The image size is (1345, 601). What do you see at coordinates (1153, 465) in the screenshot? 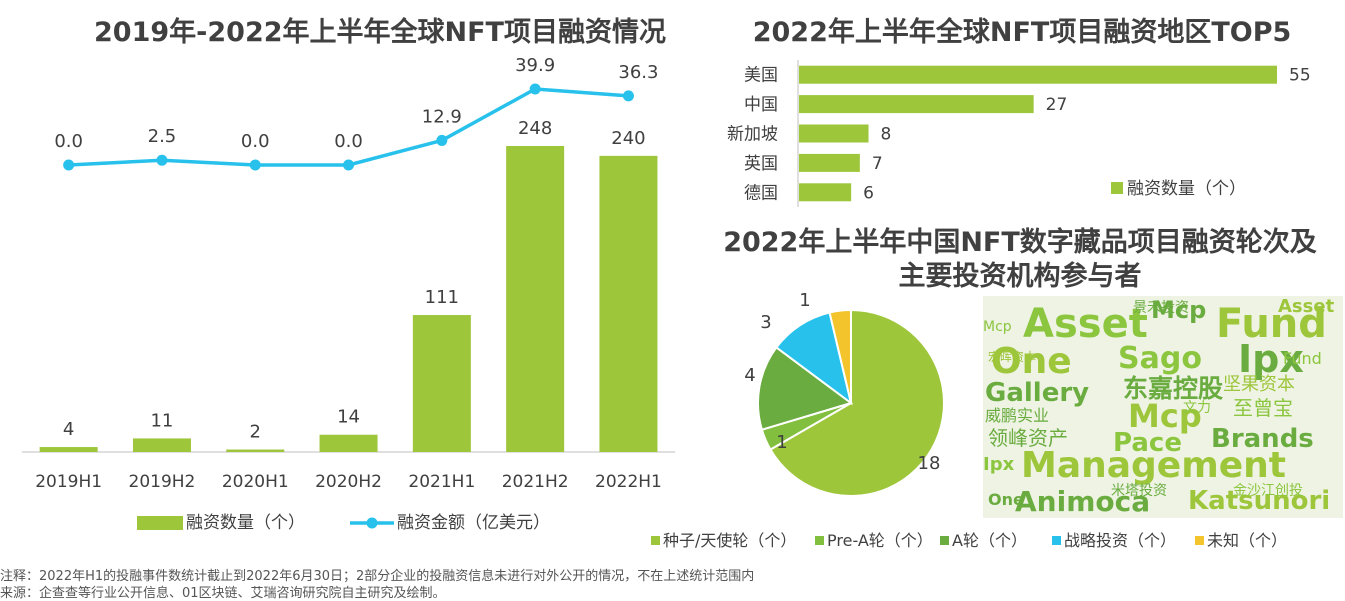
I see `word-cloud-word: Management` at bounding box center [1153, 465].